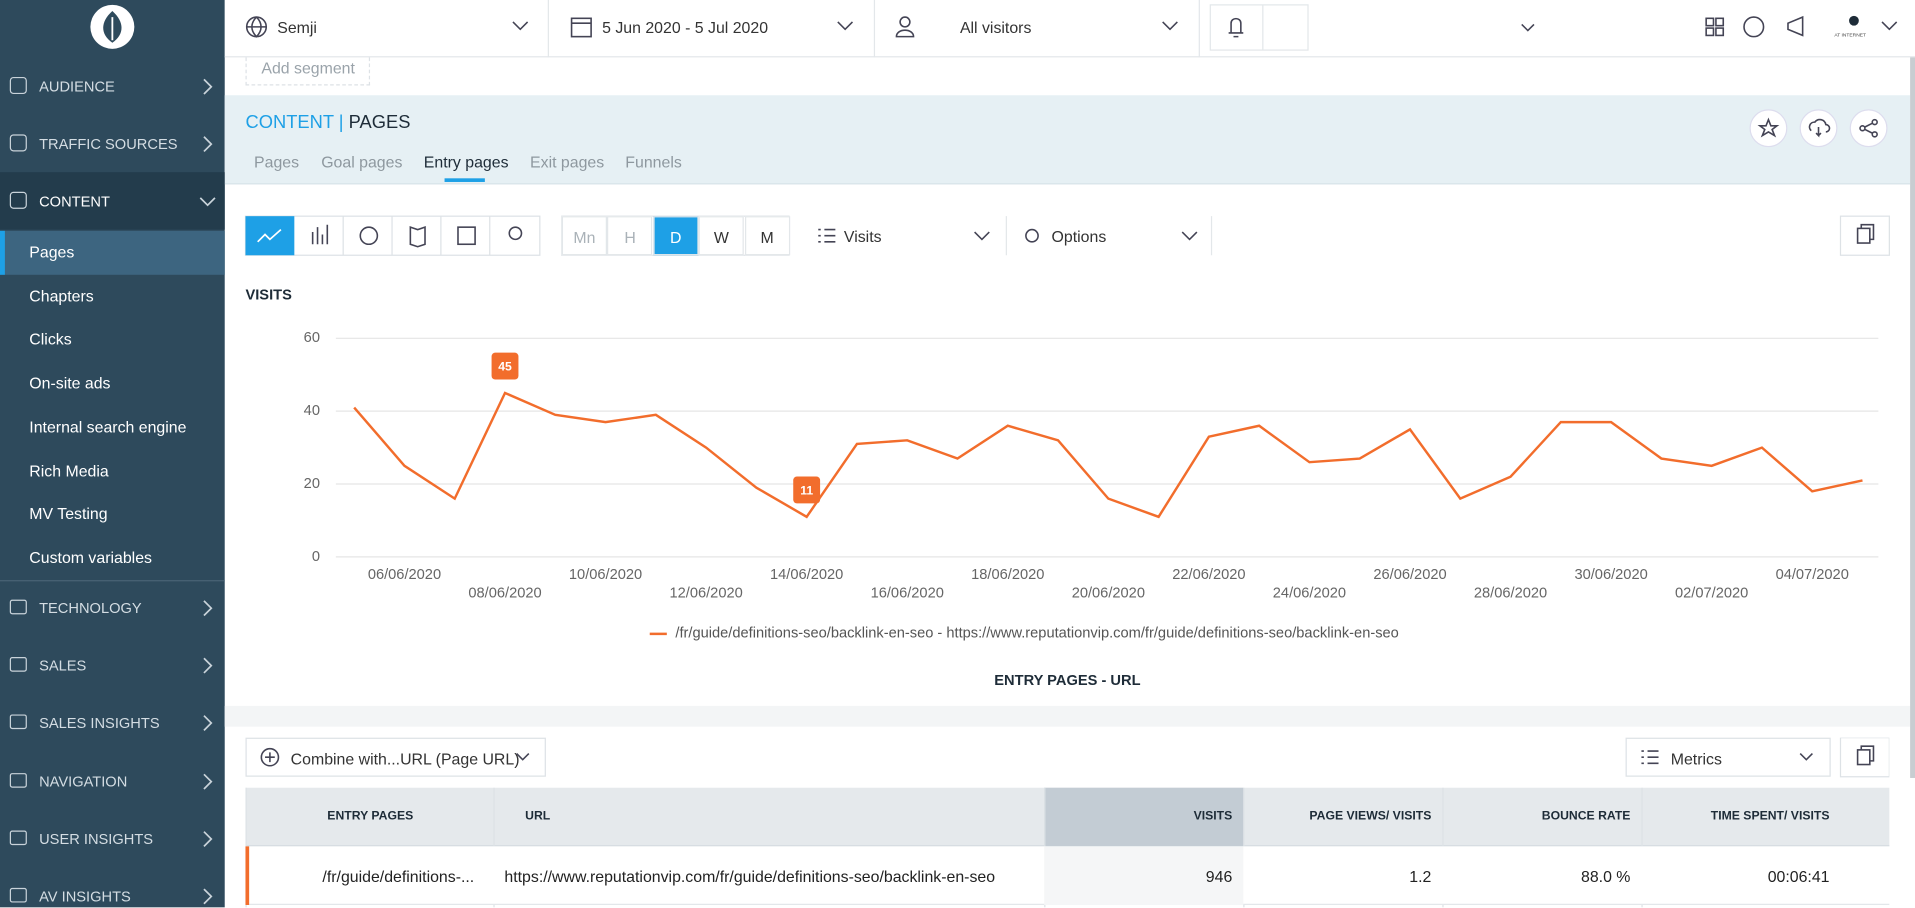 This screenshot has height=908, width=1915. What do you see at coordinates (61, 295) in the screenshot?
I see `menu-item: Chapters` at bounding box center [61, 295].